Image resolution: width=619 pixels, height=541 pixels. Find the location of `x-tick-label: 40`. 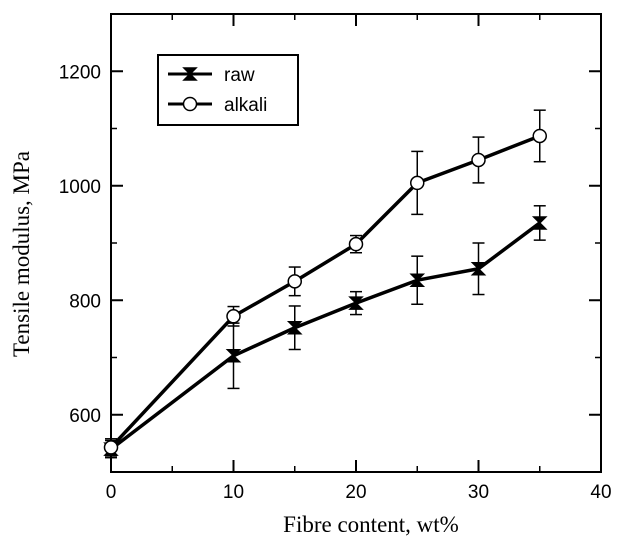

x-tick-label: 40 is located at coordinates (600, 492).